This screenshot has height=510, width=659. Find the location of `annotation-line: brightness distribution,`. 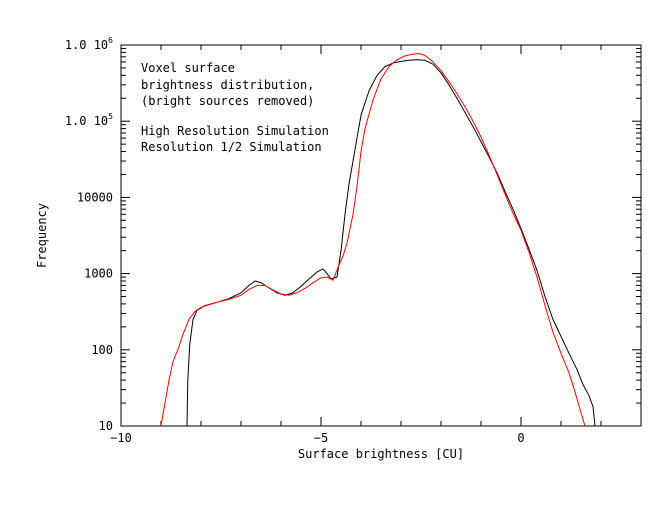

annotation-line: brightness distribution, is located at coordinates (227, 85).